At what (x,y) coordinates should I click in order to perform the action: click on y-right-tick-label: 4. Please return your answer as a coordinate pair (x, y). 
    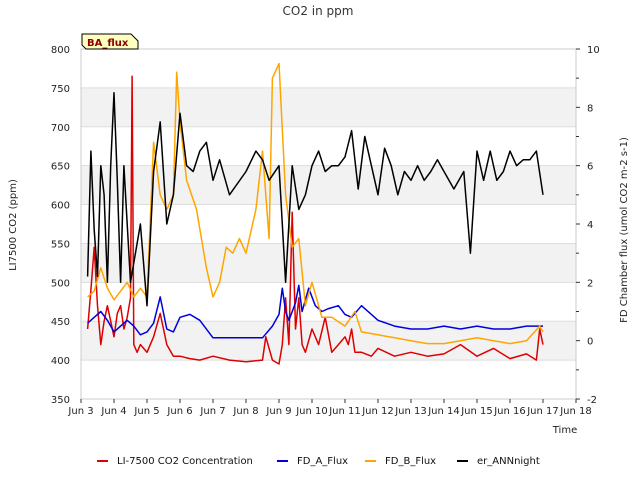
    Looking at the image, I should click on (590, 225).